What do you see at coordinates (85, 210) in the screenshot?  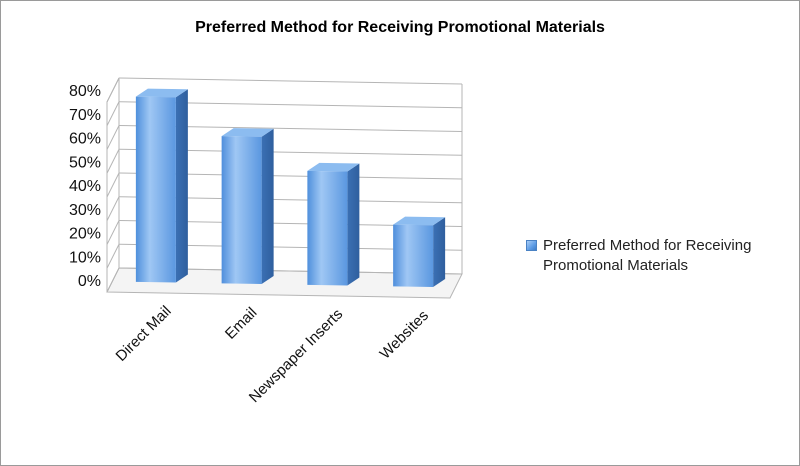 I see `y-tick-label: 30%` at bounding box center [85, 210].